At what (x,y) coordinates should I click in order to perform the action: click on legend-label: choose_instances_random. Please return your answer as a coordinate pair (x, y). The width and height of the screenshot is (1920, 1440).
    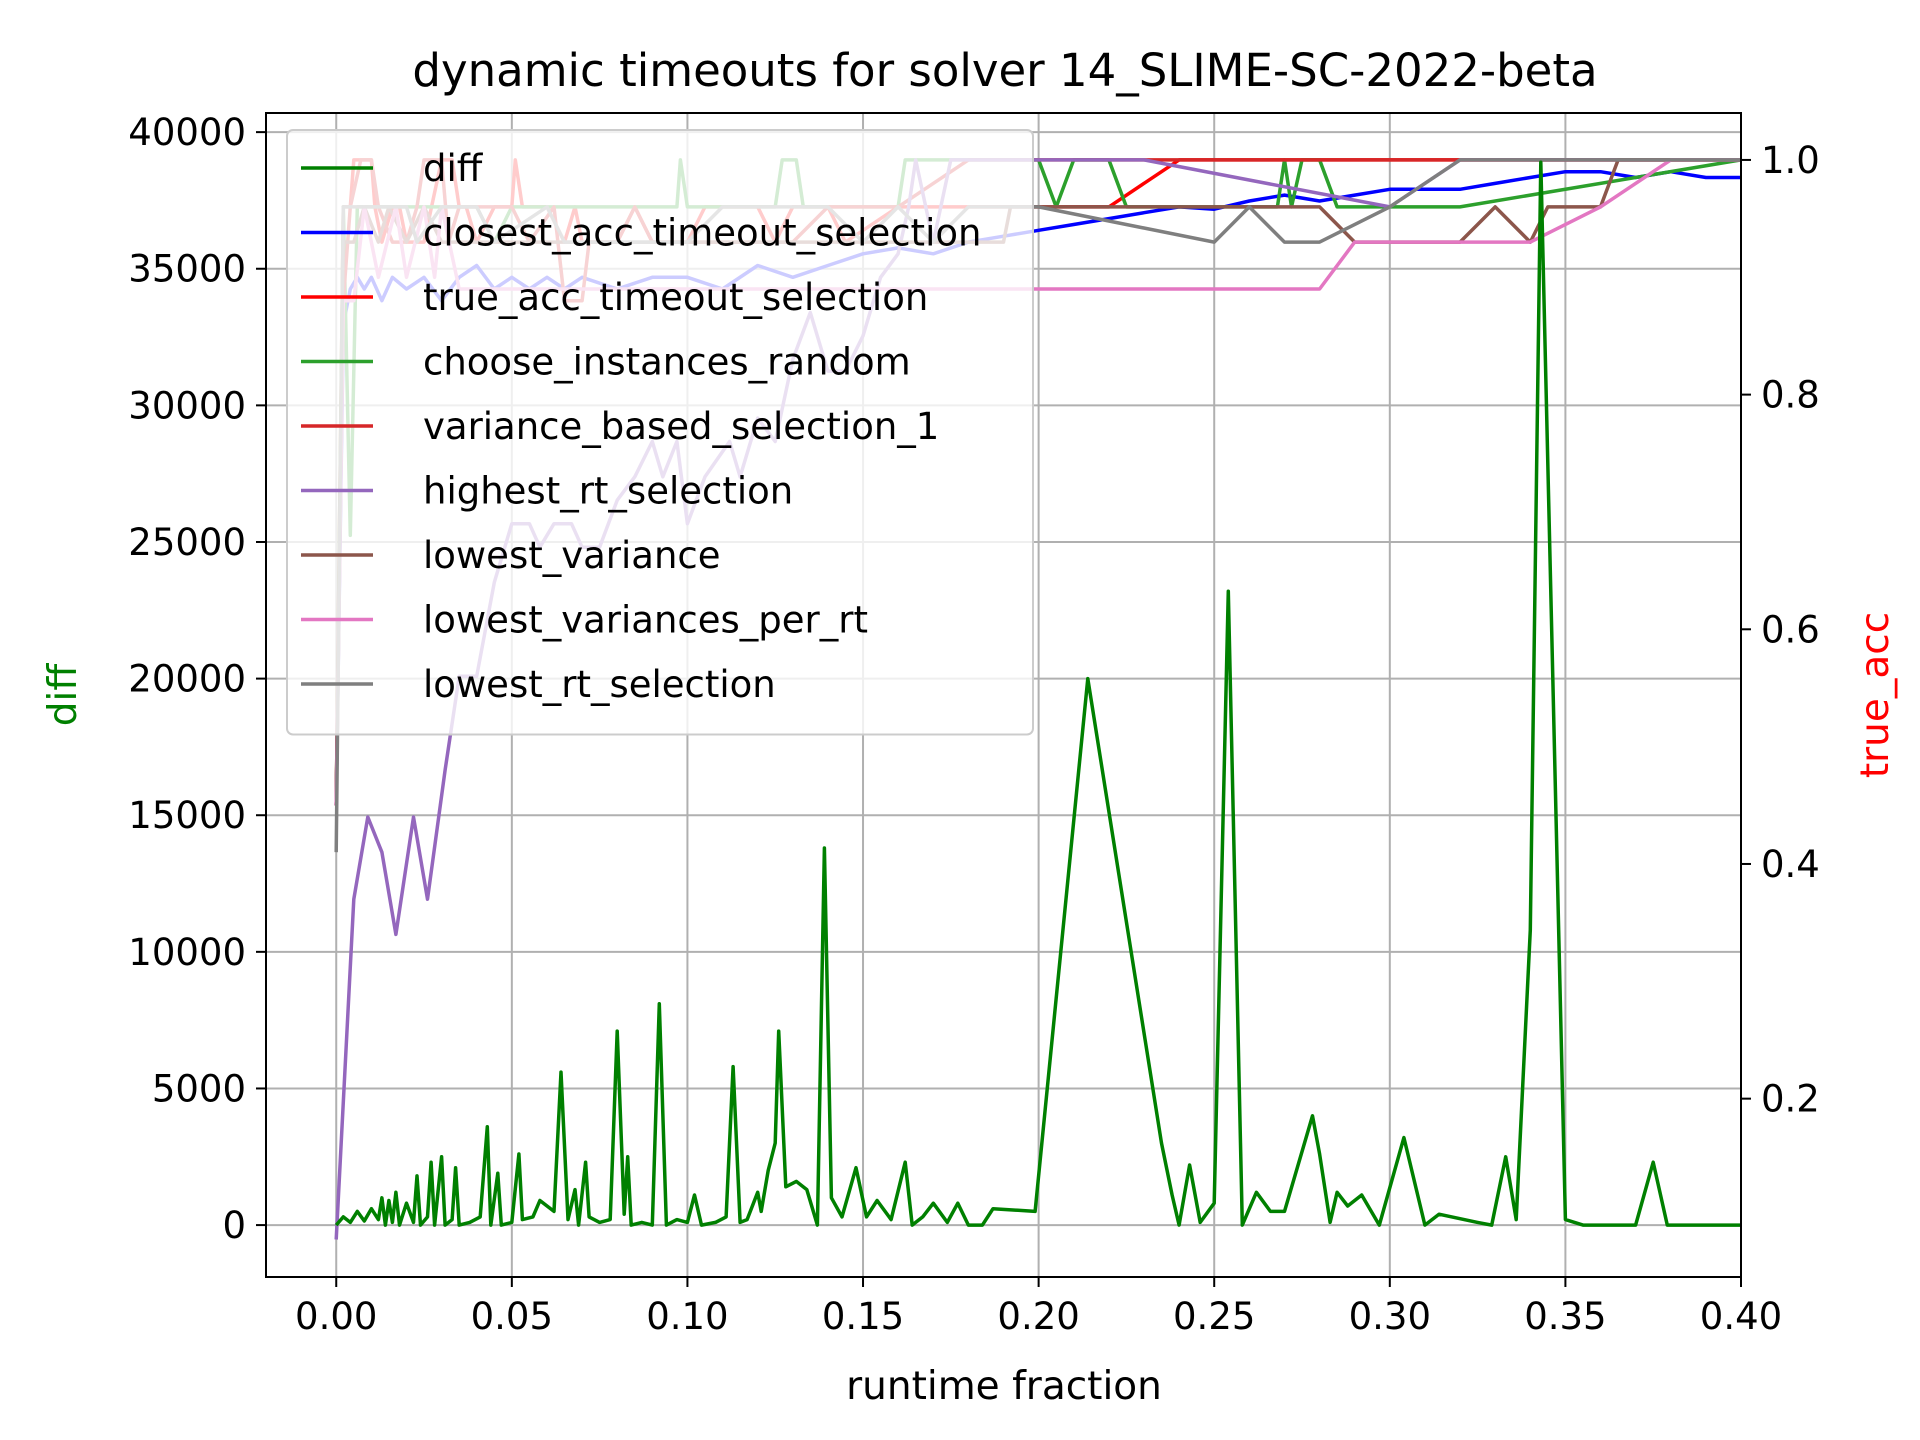
    Looking at the image, I should click on (667, 362).